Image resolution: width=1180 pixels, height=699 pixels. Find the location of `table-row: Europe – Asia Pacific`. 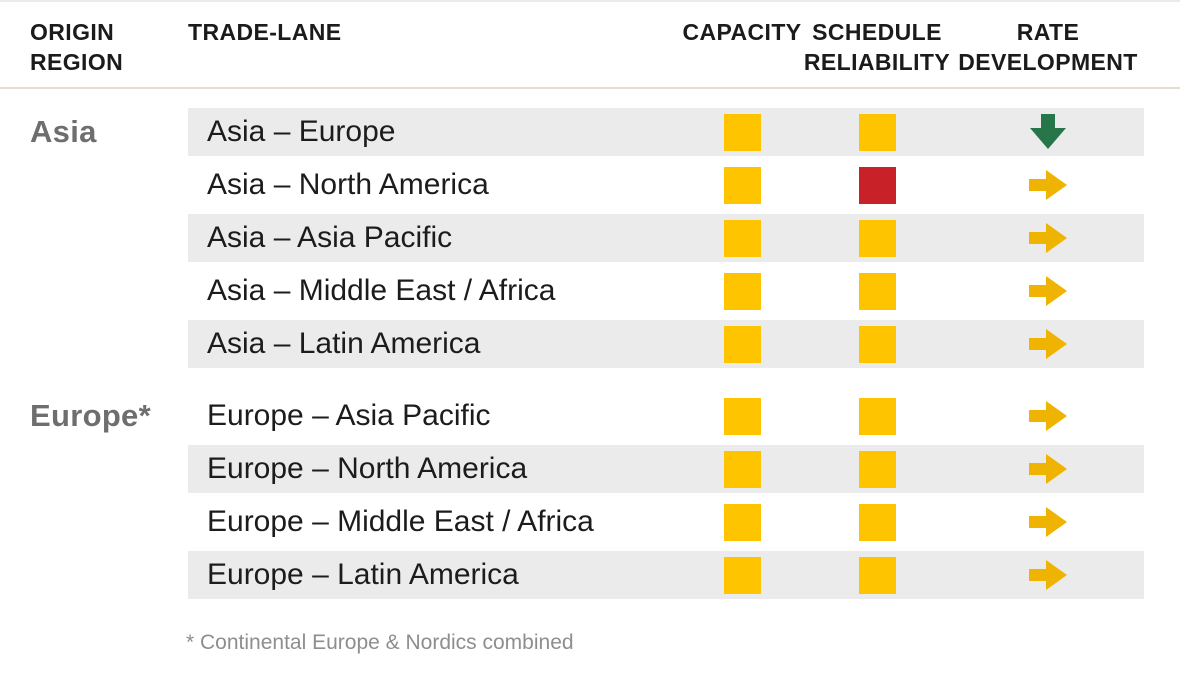

table-row: Europe – Asia Pacific is located at coordinates (666, 416).